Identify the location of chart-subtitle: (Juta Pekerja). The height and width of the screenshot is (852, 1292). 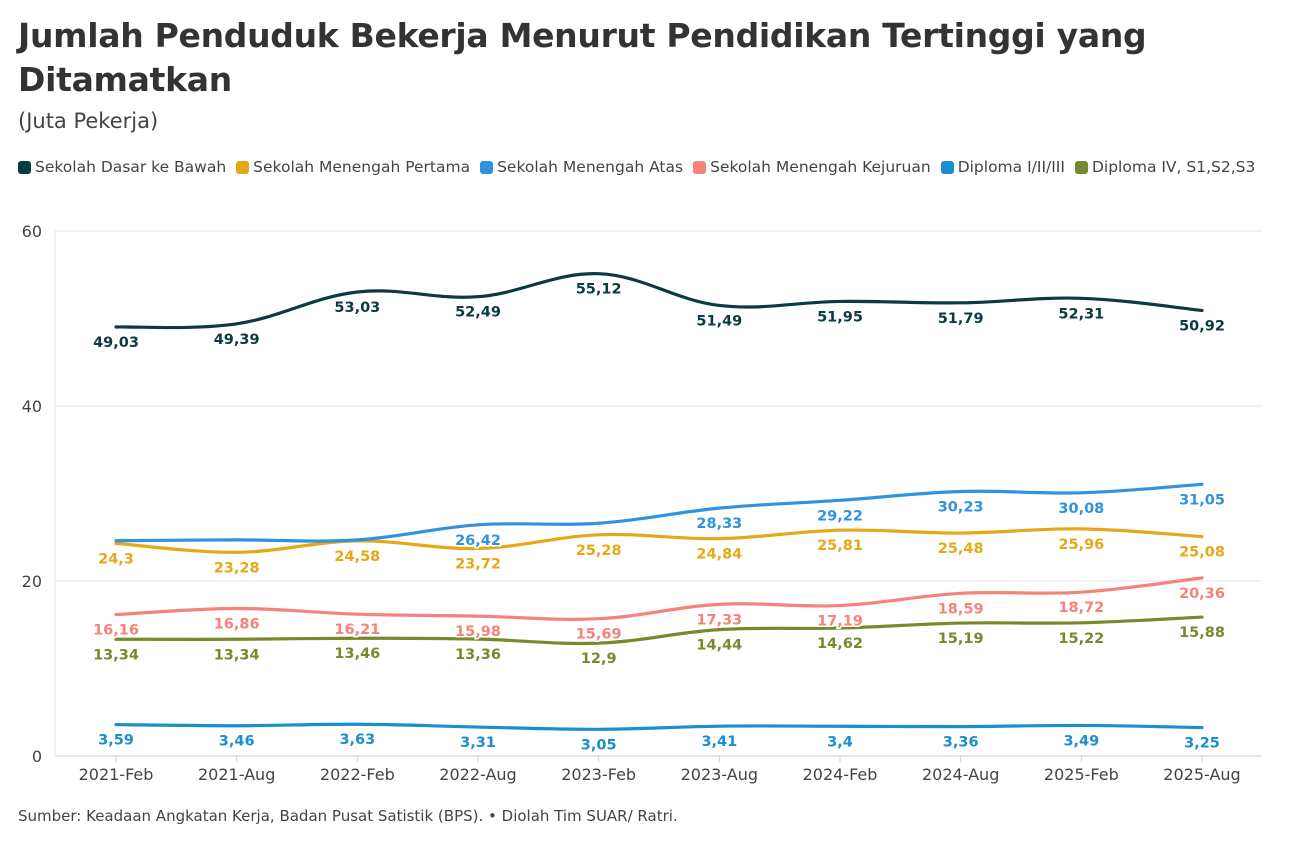
(88, 121).